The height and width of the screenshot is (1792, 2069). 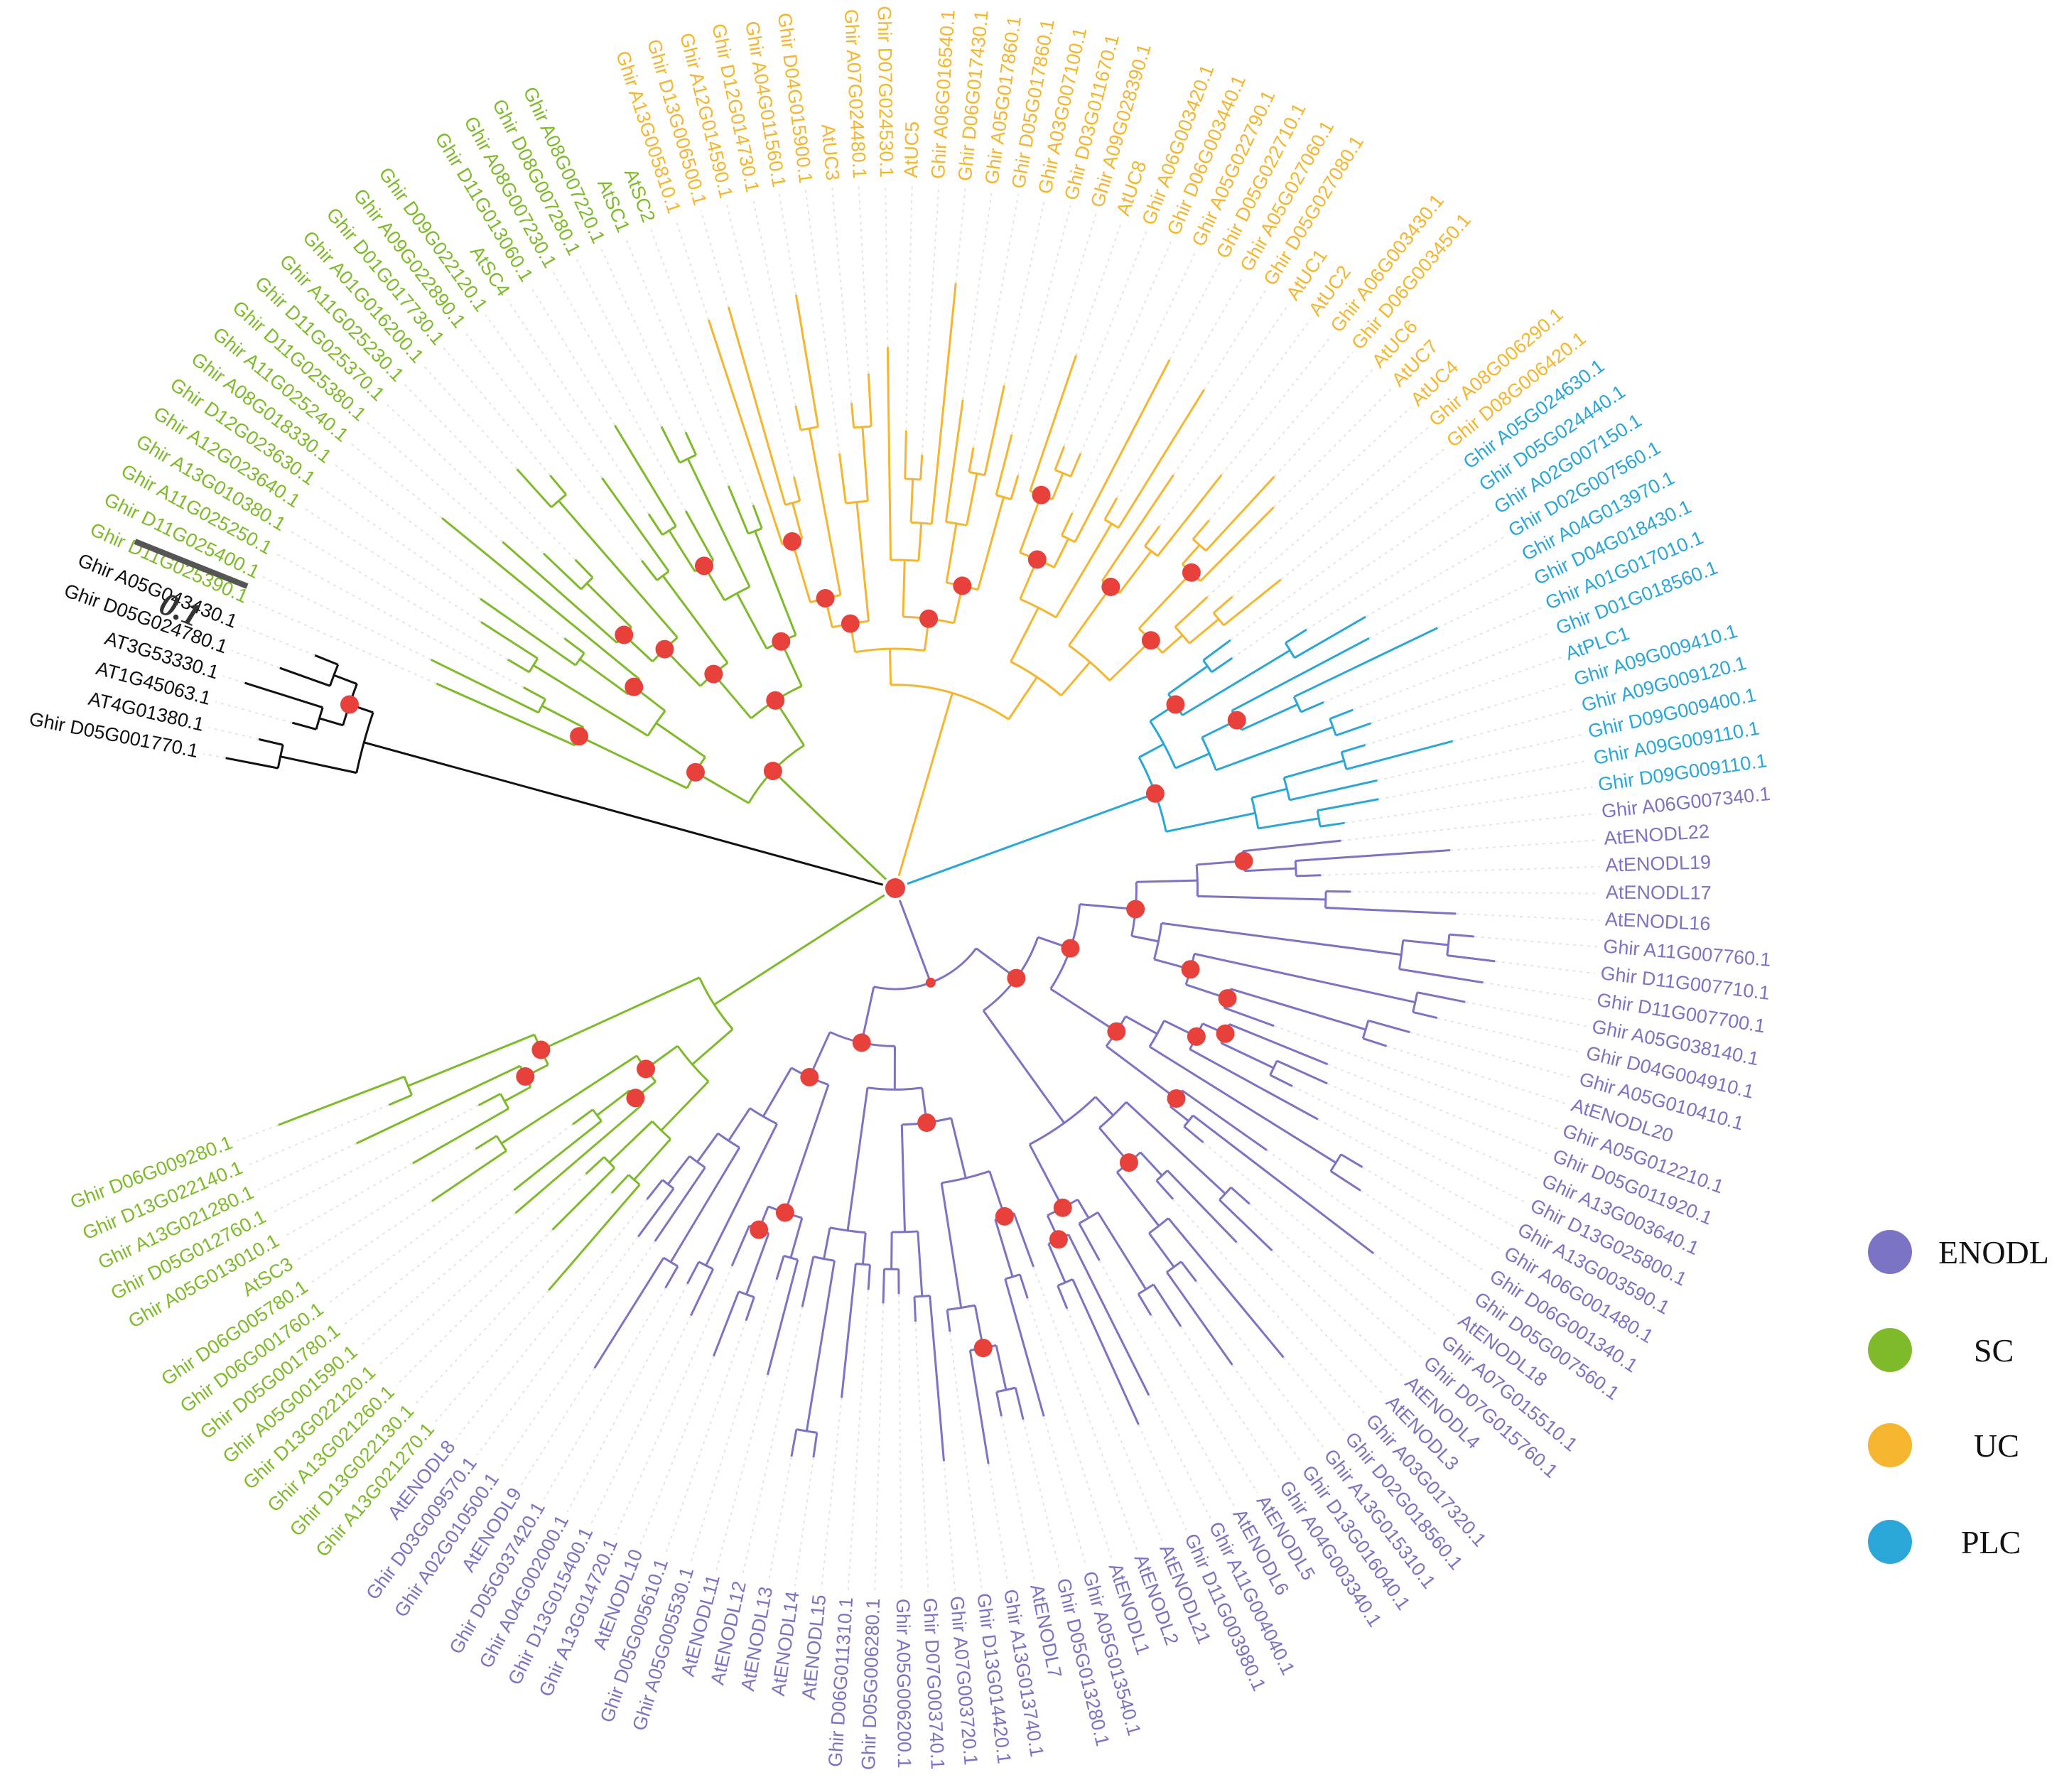 I want to click on legend-item-sc: SC, so click(x=1941, y=1350).